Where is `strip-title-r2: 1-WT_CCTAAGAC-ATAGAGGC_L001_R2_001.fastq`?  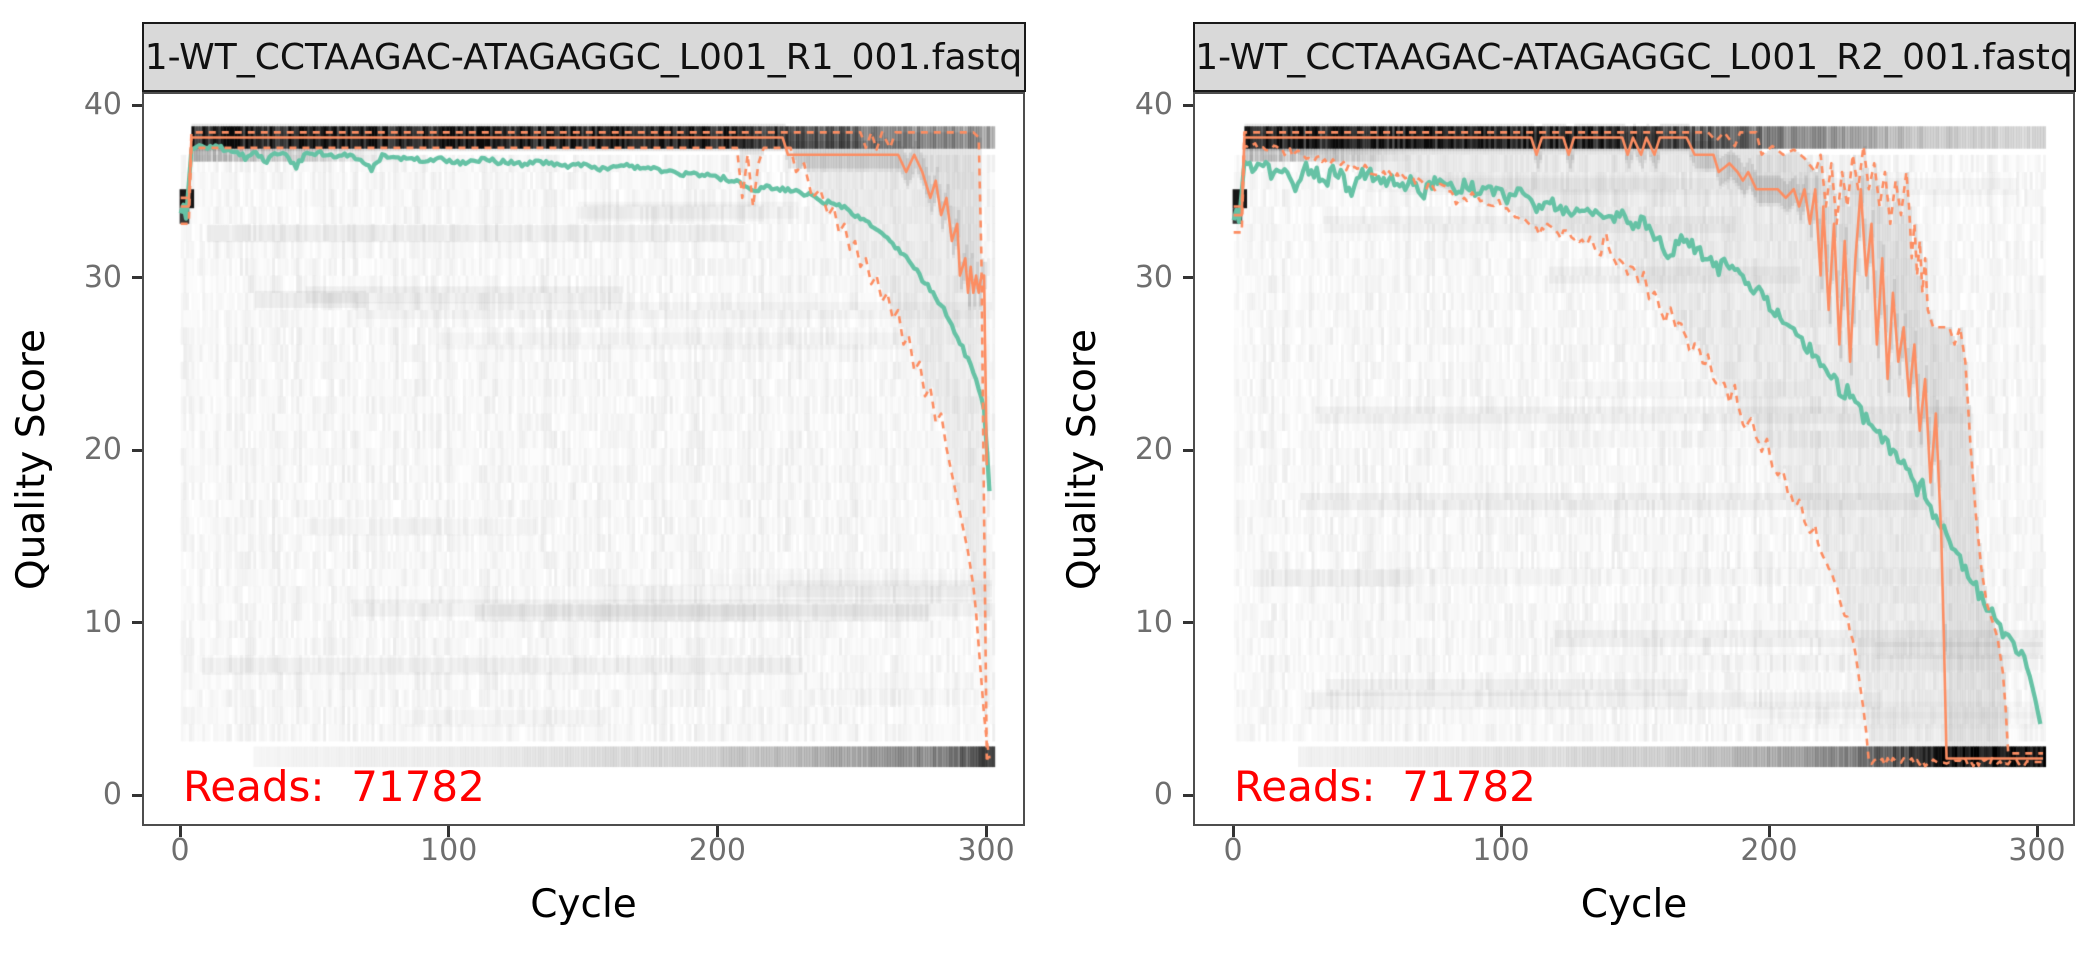 strip-title-r2: 1-WT_CCTAAGAC-ATAGAGGC_L001_R2_001.fastq is located at coordinates (1634, 57).